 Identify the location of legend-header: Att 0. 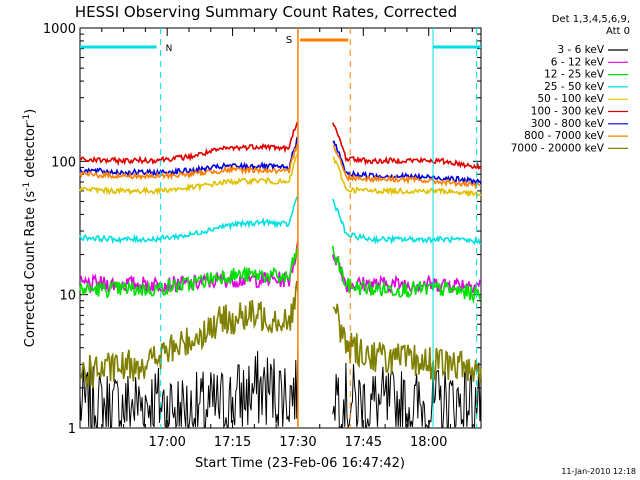
(618, 31).